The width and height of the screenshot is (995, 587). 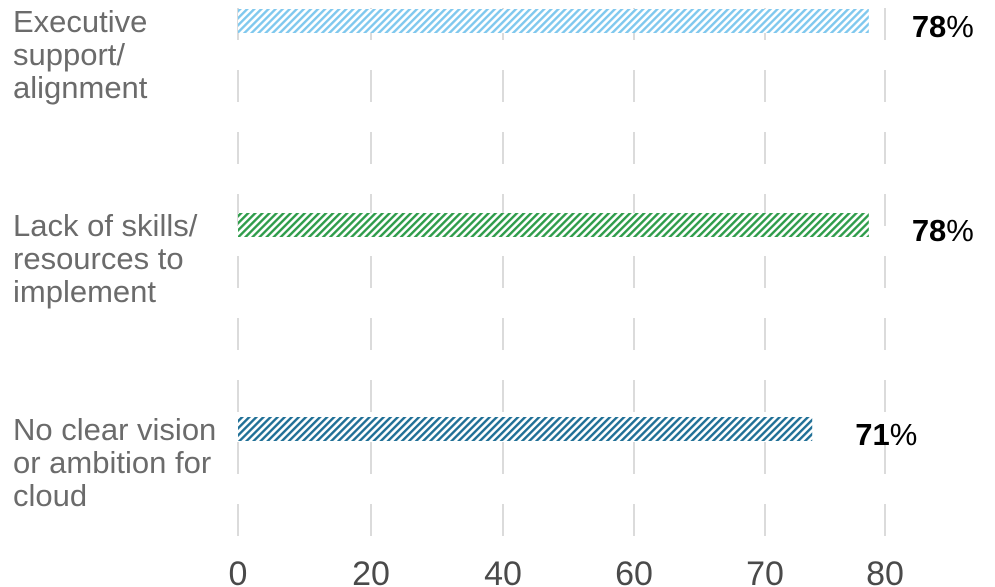 I want to click on category-label: No clear vision, so click(x=114, y=429).